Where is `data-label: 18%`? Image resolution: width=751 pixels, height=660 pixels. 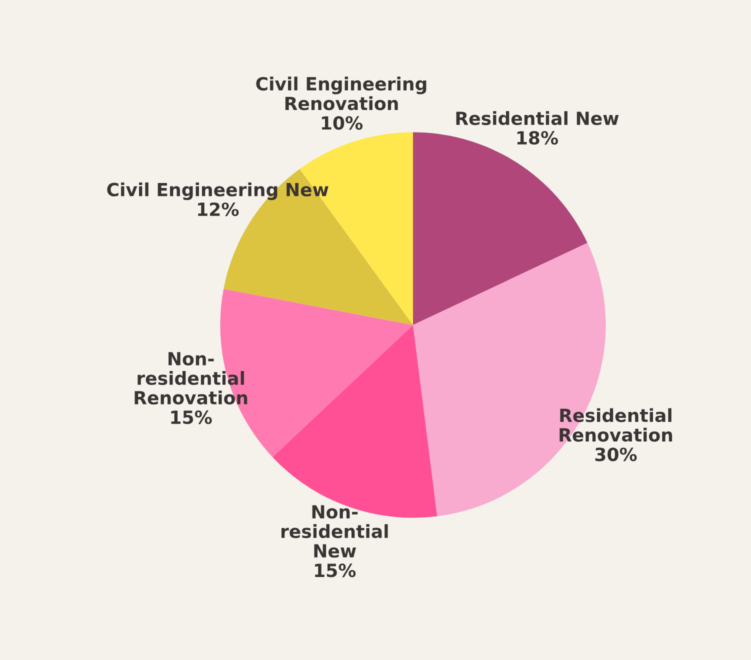 data-label: 18% is located at coordinates (537, 138).